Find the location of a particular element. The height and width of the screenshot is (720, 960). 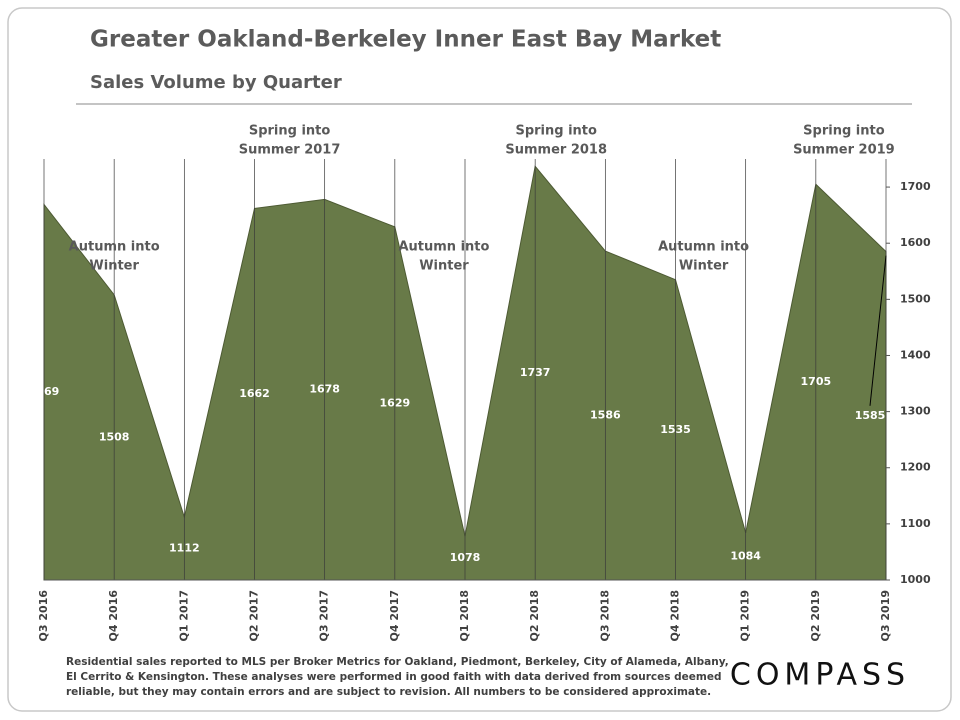

y-tick-label: 1700 is located at coordinates (915, 186).